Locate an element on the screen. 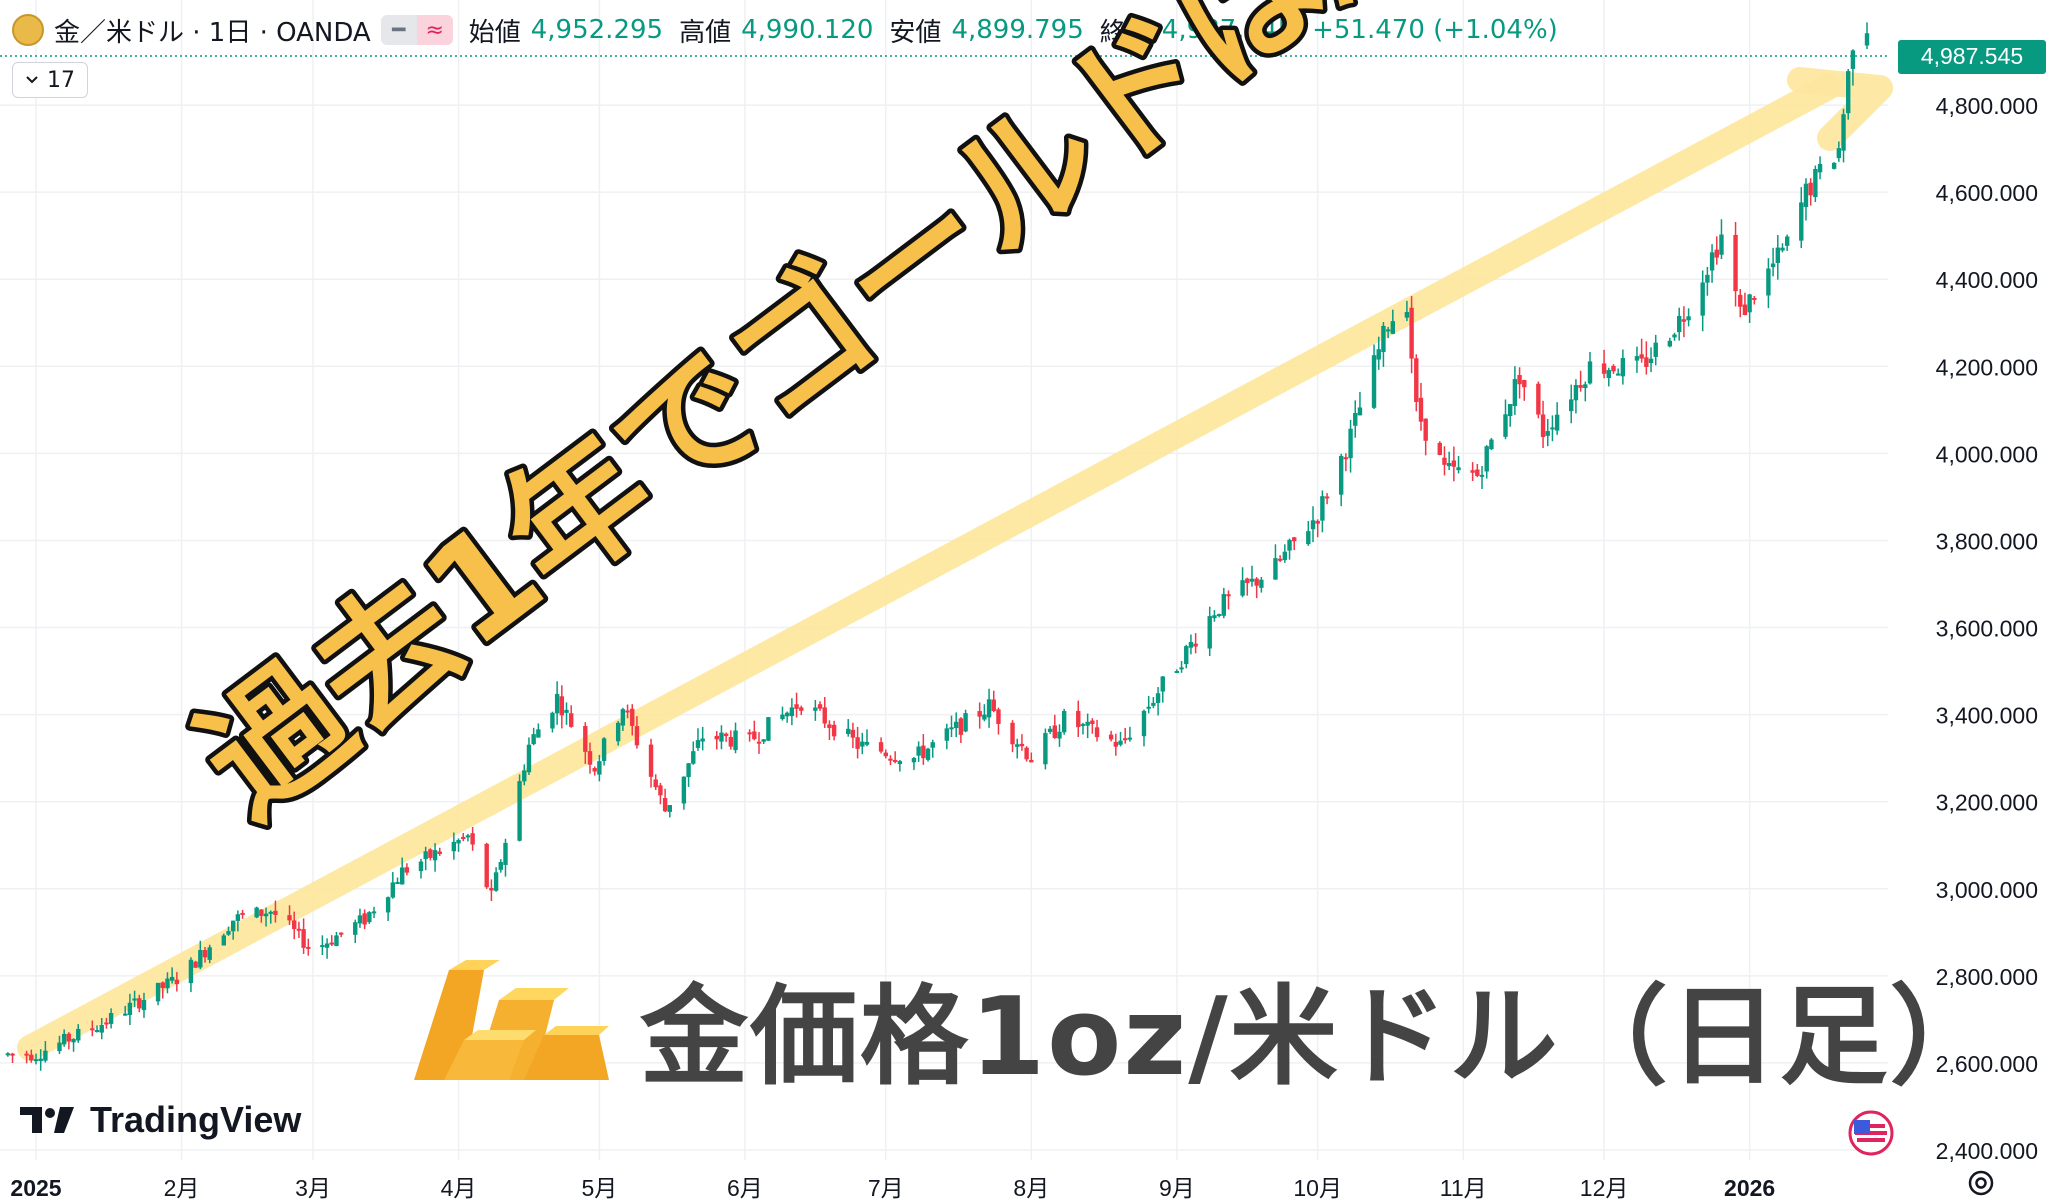 The height and width of the screenshot is (1204, 2048). us-flag-icon is located at coordinates (1871, 1133).